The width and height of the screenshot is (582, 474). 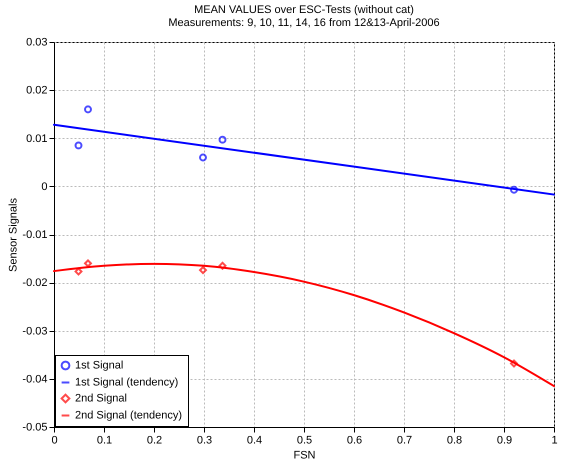 What do you see at coordinates (154, 440) in the screenshot?
I see `x-tick-label: 0.2` at bounding box center [154, 440].